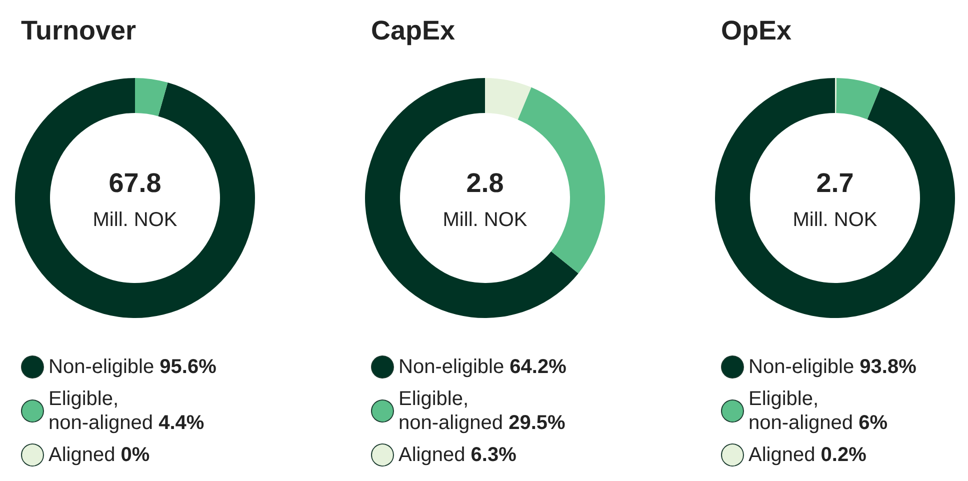  Describe the element at coordinates (181, 423) in the screenshot. I see `data-label: 4.4%` at that location.